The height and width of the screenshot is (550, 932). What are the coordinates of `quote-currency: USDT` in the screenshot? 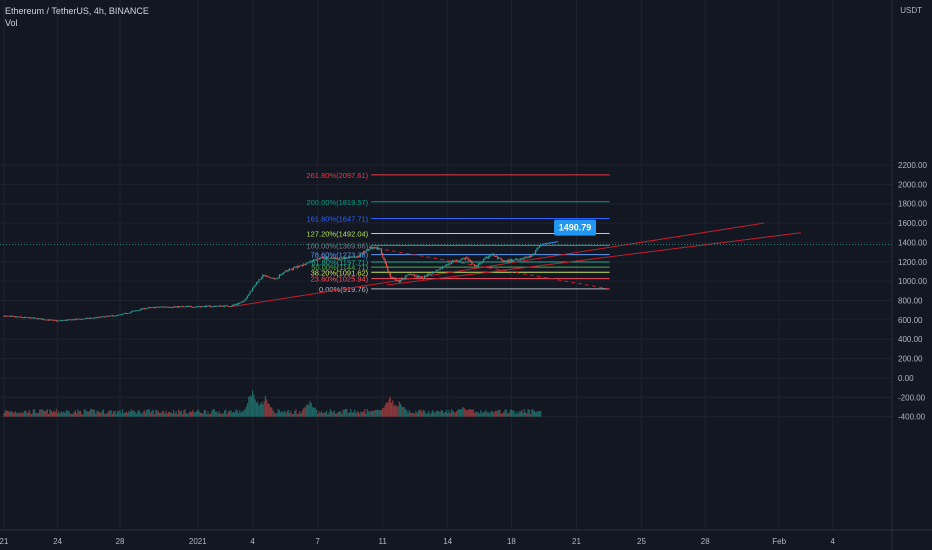 It's located at (911, 10).